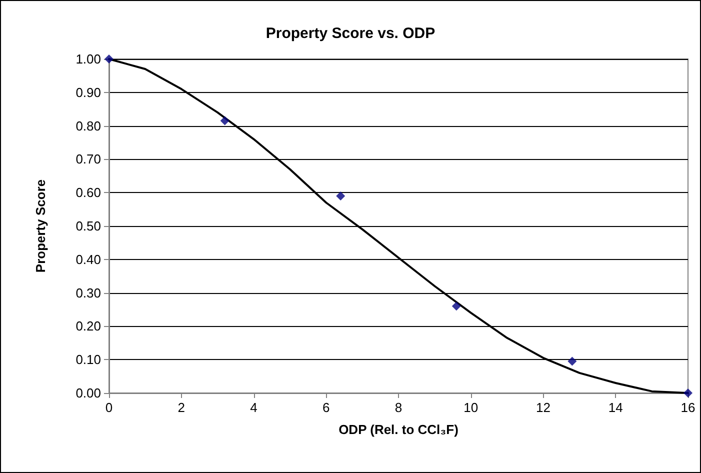  What do you see at coordinates (351, 33) in the screenshot?
I see `chart-title: Property Score vs. ODP` at bounding box center [351, 33].